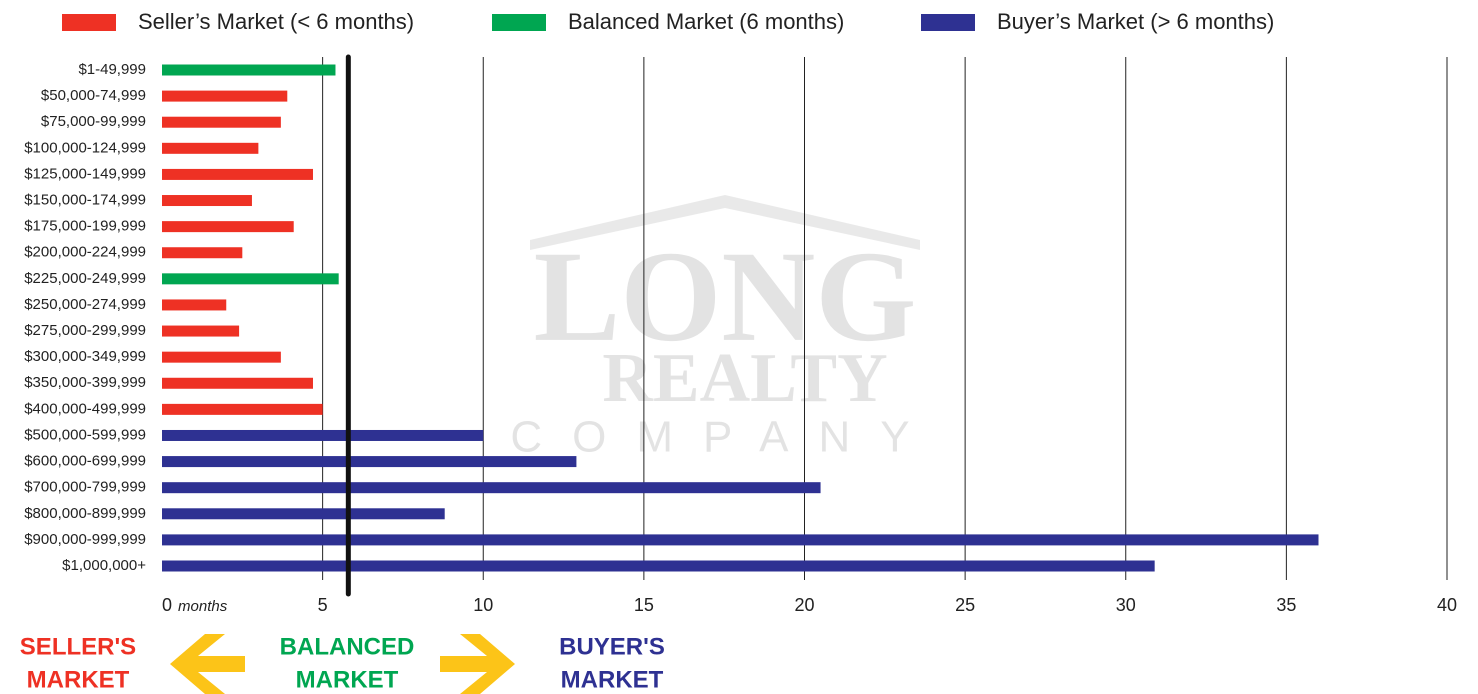 This screenshot has height=694, width=1478. Describe the element at coordinates (167, 605) in the screenshot. I see `x-tick-label: 0` at that location.